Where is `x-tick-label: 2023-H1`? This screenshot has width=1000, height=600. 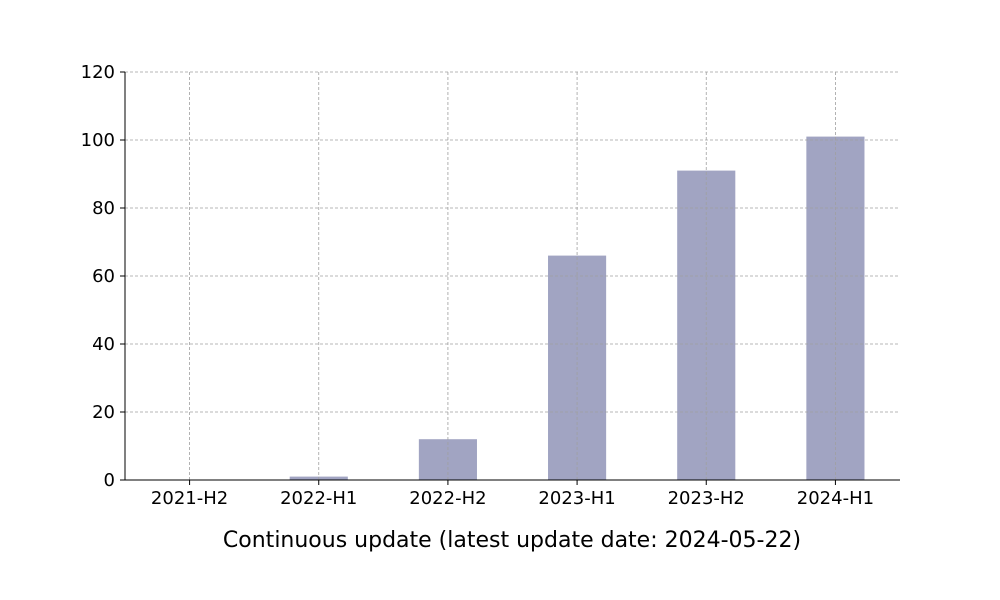
x-tick-label: 2023-H1 is located at coordinates (576, 498).